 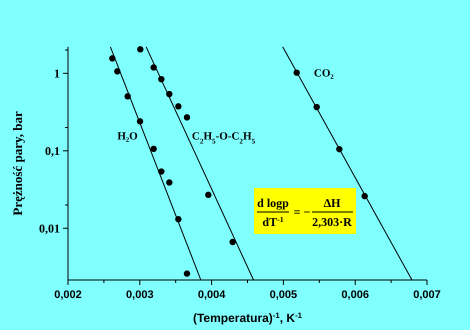 What do you see at coordinates (284, 295) in the screenshot?
I see `x-tick-label: 0,005` at bounding box center [284, 295].